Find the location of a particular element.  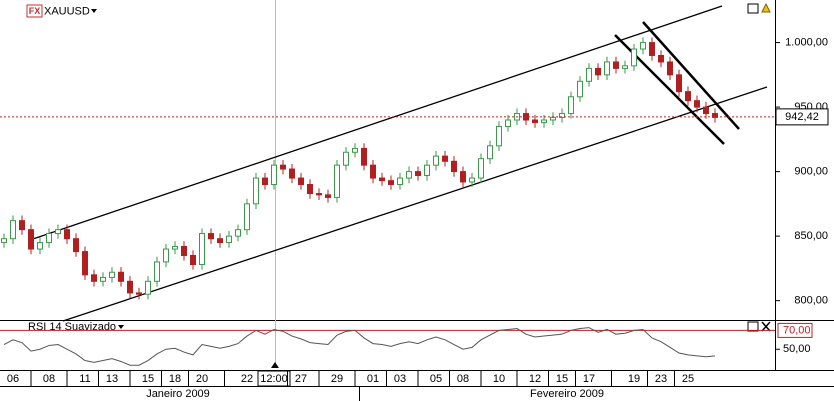

rsi-dropdown is located at coordinates (121, 327).